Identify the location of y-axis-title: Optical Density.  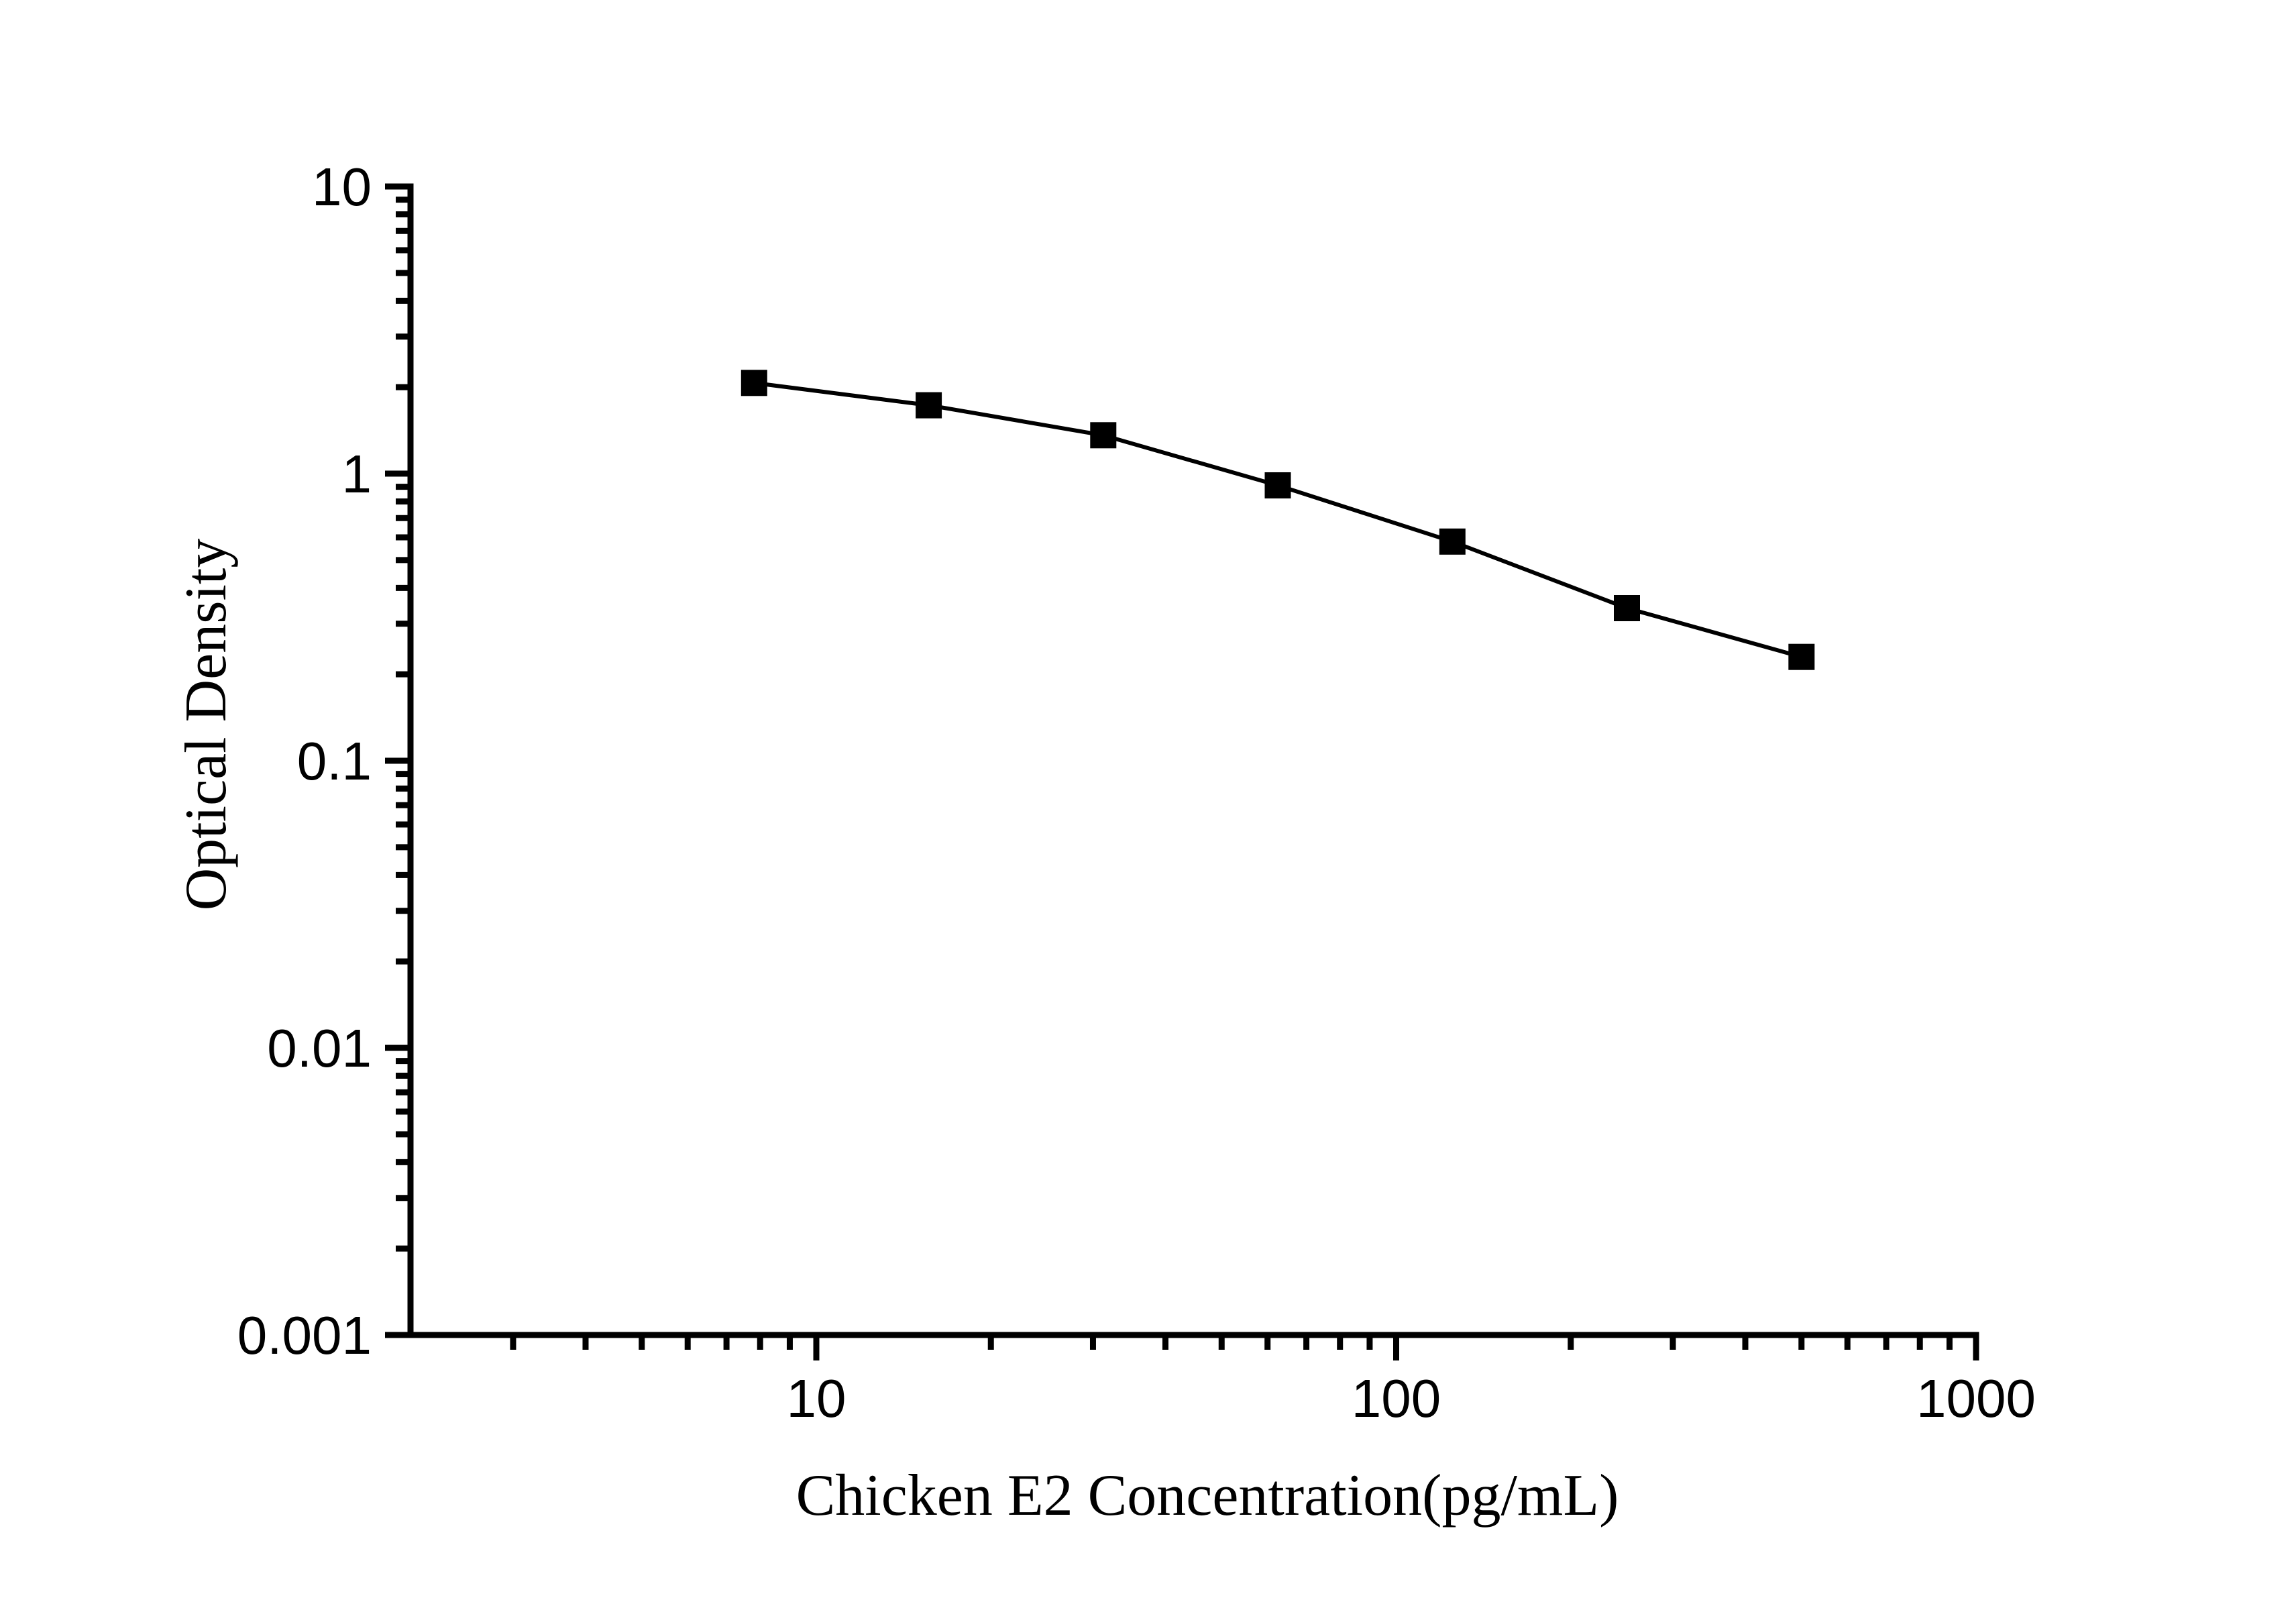
(206, 724).